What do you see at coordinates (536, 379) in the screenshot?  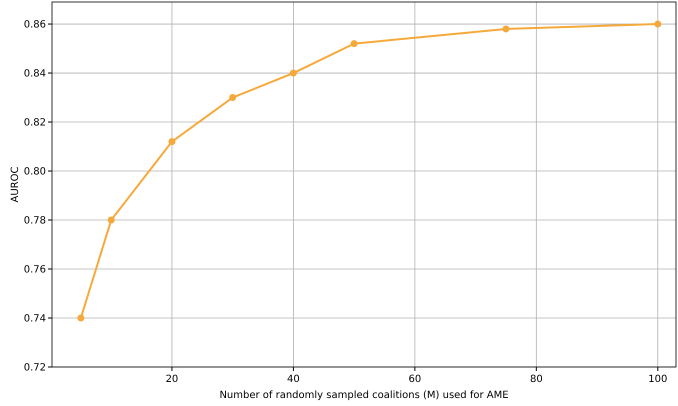 I see `x-tick-label: 80` at bounding box center [536, 379].